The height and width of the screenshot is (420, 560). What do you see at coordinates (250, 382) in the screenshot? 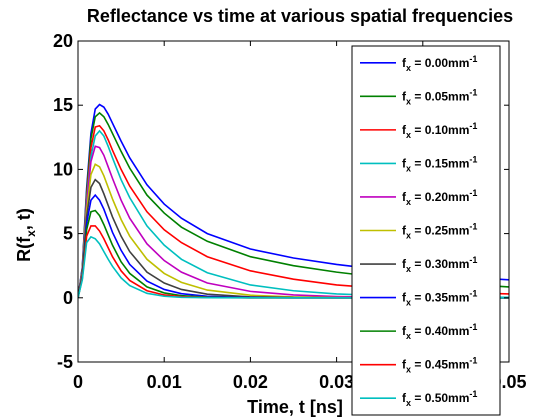
I see `x-tick-label: 0.02` at bounding box center [250, 382].